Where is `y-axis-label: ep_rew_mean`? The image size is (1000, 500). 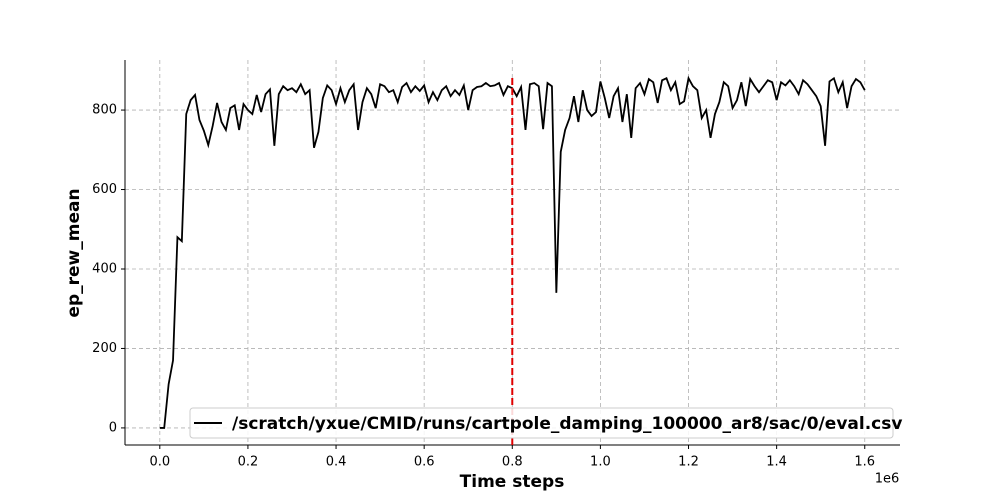
y-axis-label: ep_rew_mean is located at coordinates (74, 252).